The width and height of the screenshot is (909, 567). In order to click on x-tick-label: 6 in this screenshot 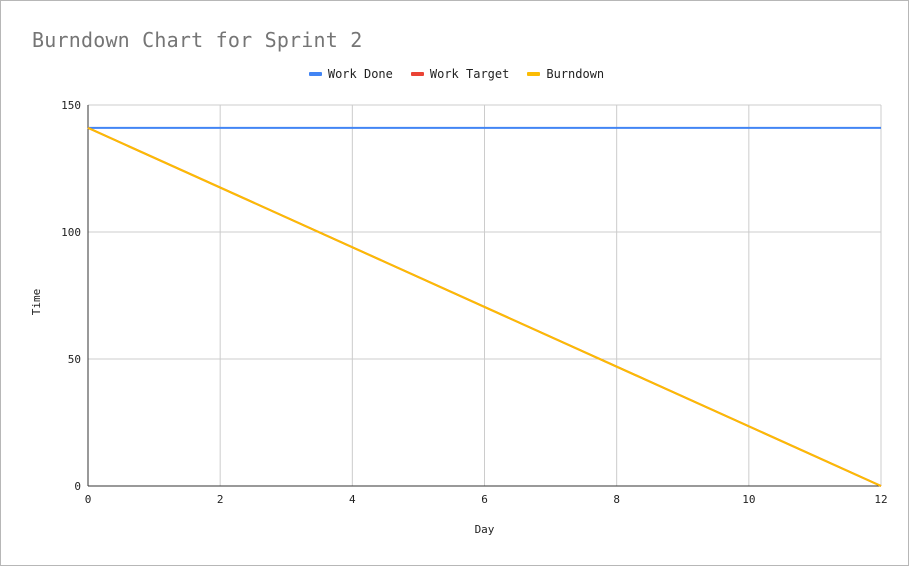, I will do `click(484, 499)`.